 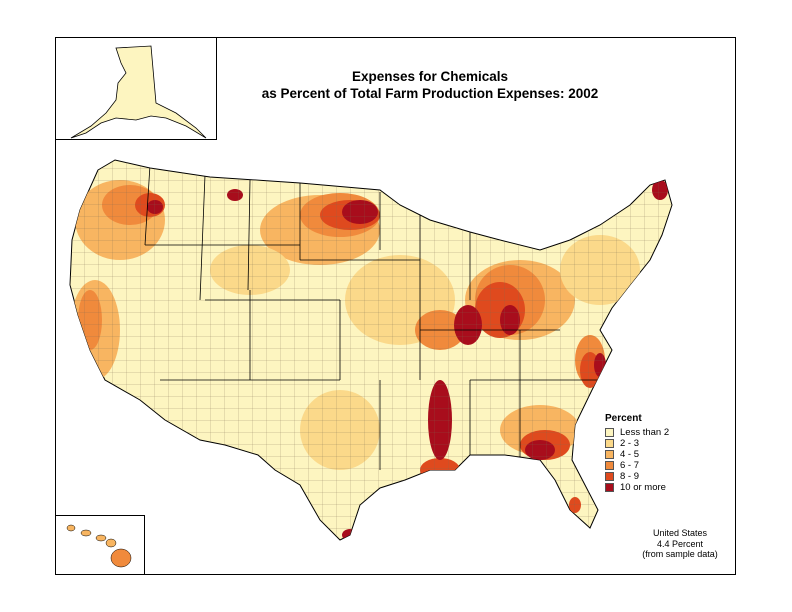 I want to click on legend-label: Less than 2, so click(x=645, y=432).